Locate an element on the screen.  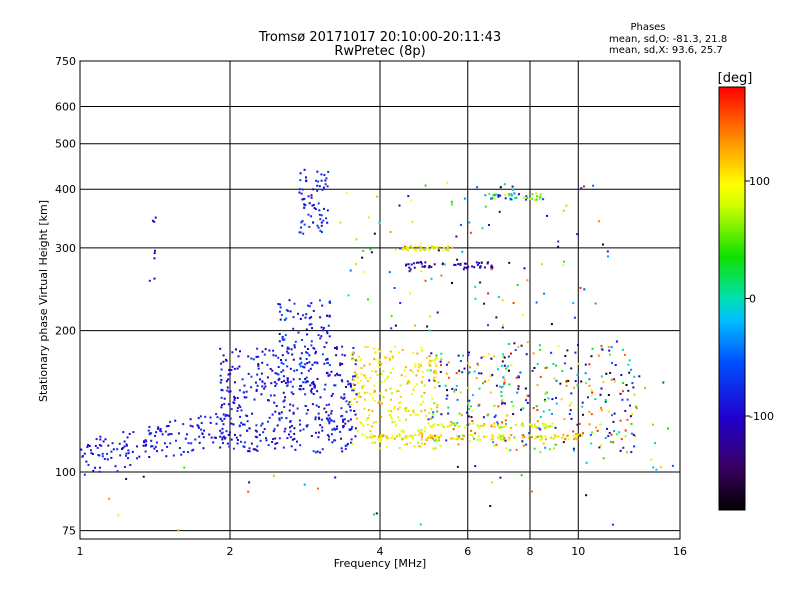
x-tick-label: 2 is located at coordinates (230, 551).